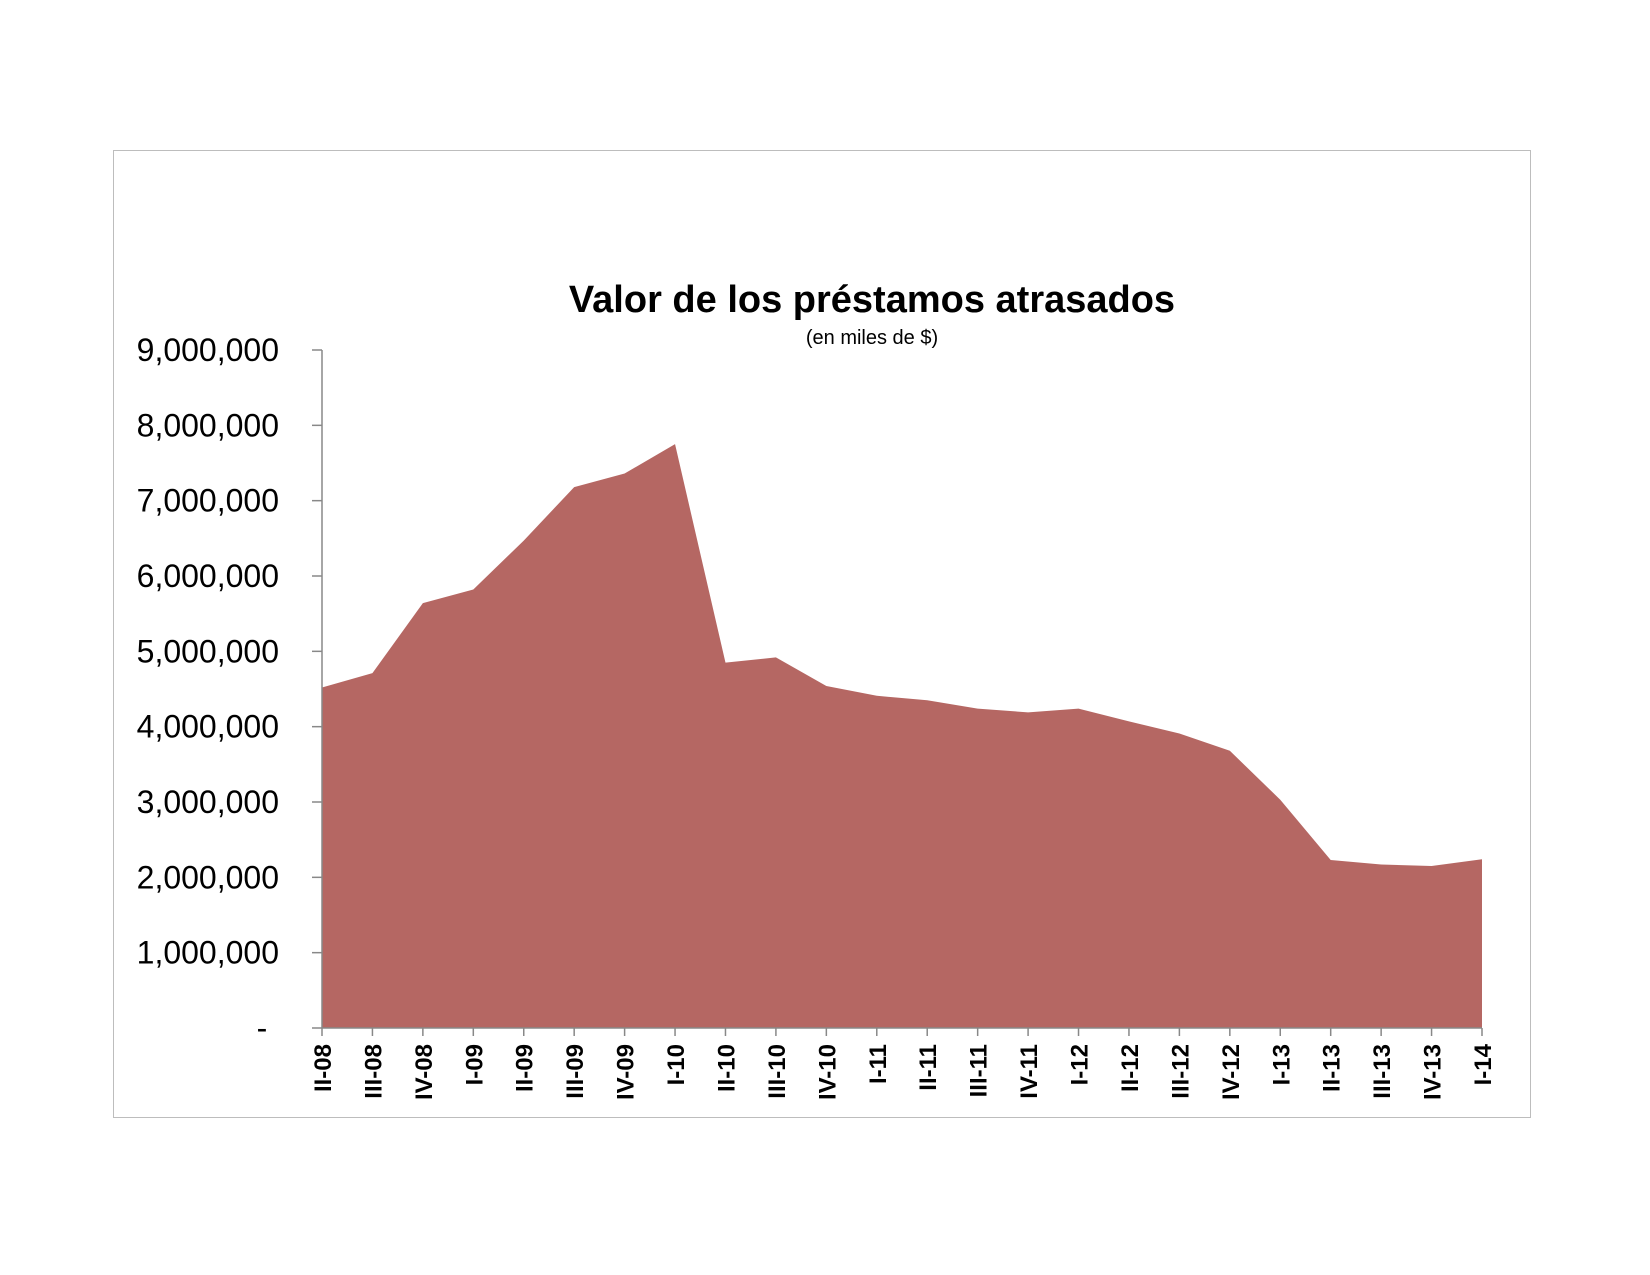  I want to click on y-tick-label: 9,000,000, so click(208, 350).